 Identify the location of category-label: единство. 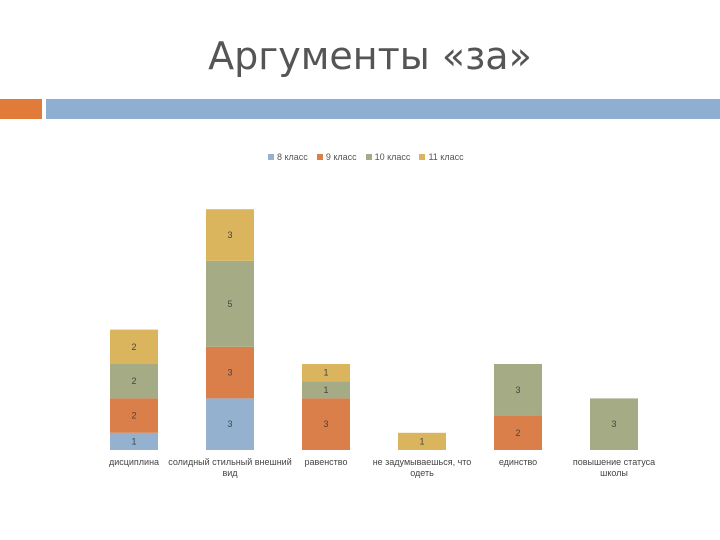
(518, 462).